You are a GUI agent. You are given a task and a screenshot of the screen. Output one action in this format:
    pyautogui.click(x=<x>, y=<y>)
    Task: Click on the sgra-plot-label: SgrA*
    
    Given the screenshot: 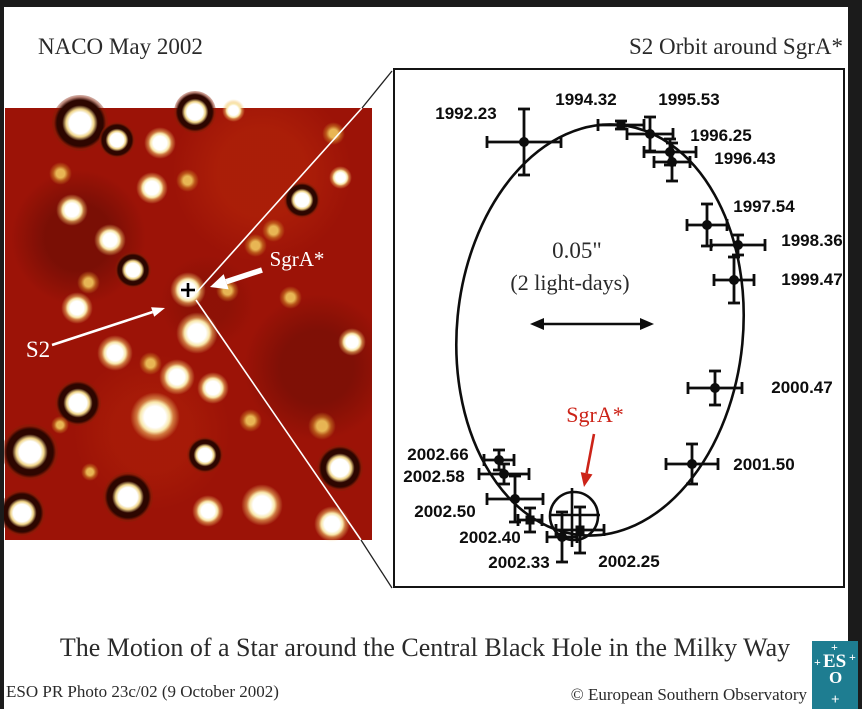 What is the action you would take?
    pyautogui.click(x=594, y=414)
    